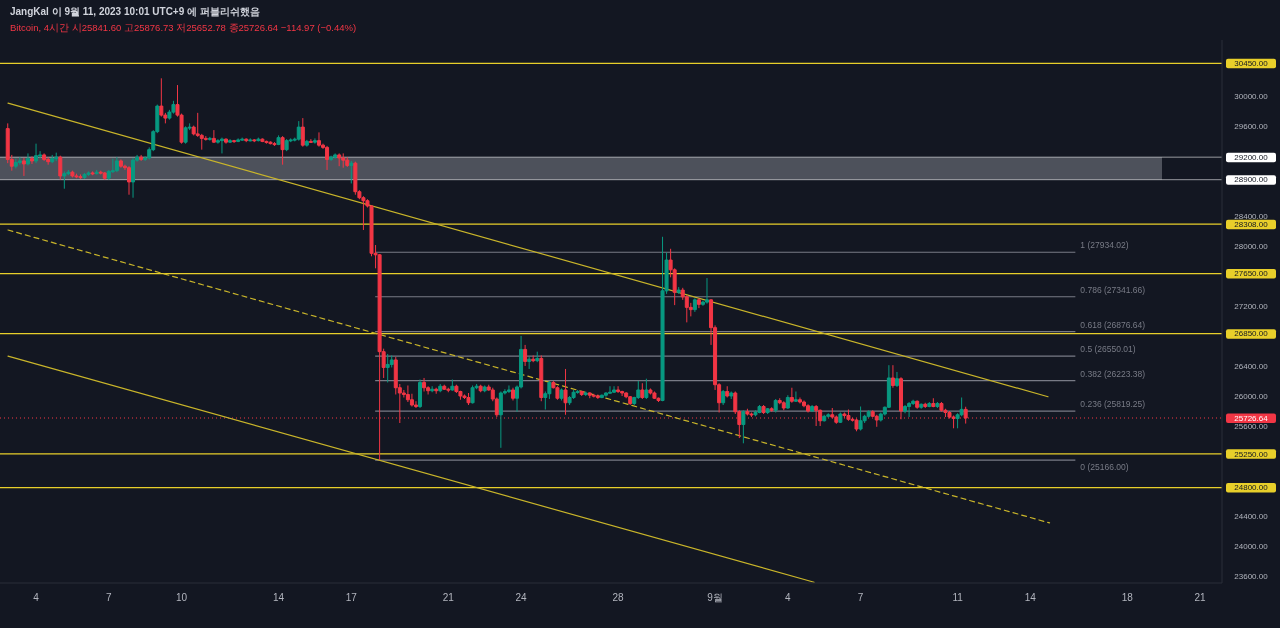 This screenshot has width=1280, height=628. Describe the element at coordinates (1251, 180) in the screenshot. I see `ref-line-label: 28900.00` at that location.